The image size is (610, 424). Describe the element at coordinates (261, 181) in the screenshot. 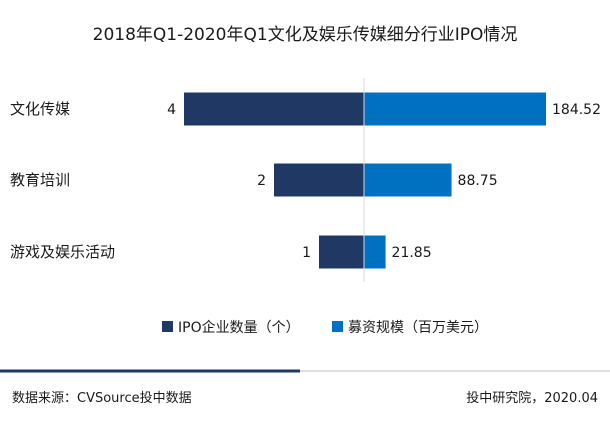

I see `ipo-count-value: 2` at that location.